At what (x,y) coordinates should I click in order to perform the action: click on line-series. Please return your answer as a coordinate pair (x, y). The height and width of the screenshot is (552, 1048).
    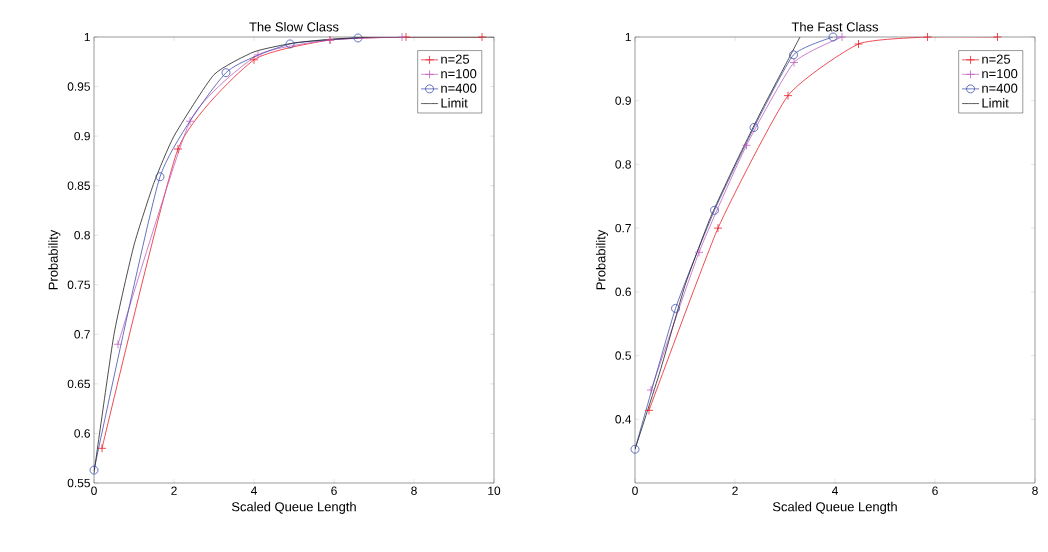
    Looking at the image, I should click on (718, 243).